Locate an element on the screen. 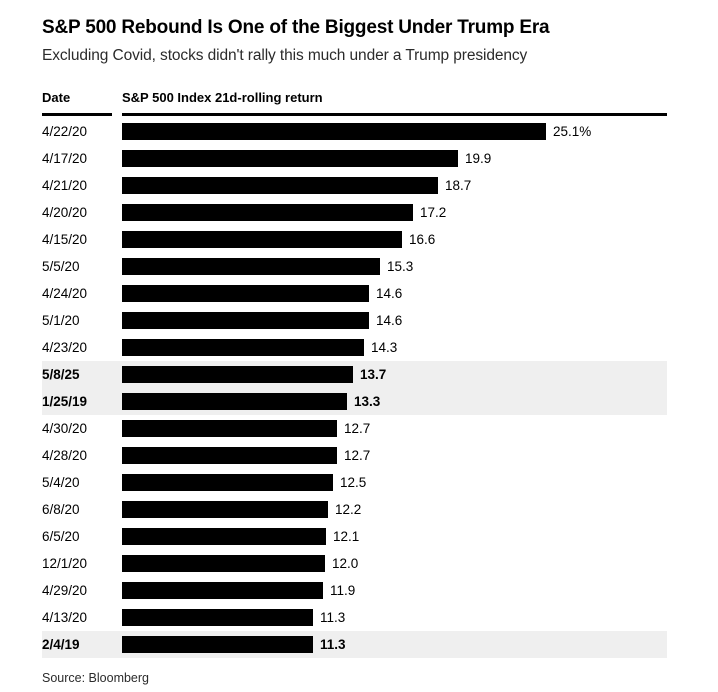 Image resolution: width=718 pixels, height=692 pixels. chart-row: 4/17/20 19.9 is located at coordinates (354, 158).